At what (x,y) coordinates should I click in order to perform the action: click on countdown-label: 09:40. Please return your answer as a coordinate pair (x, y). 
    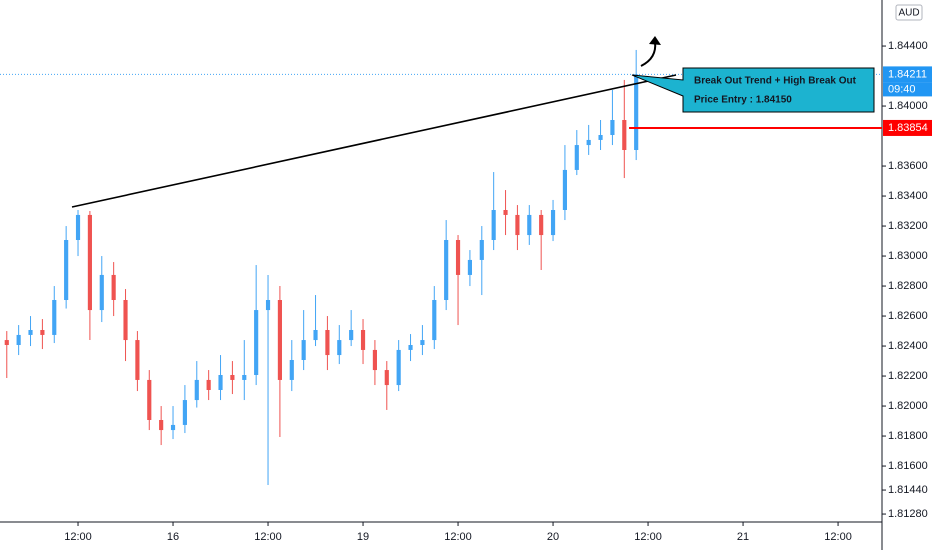
    Looking at the image, I should click on (902, 89).